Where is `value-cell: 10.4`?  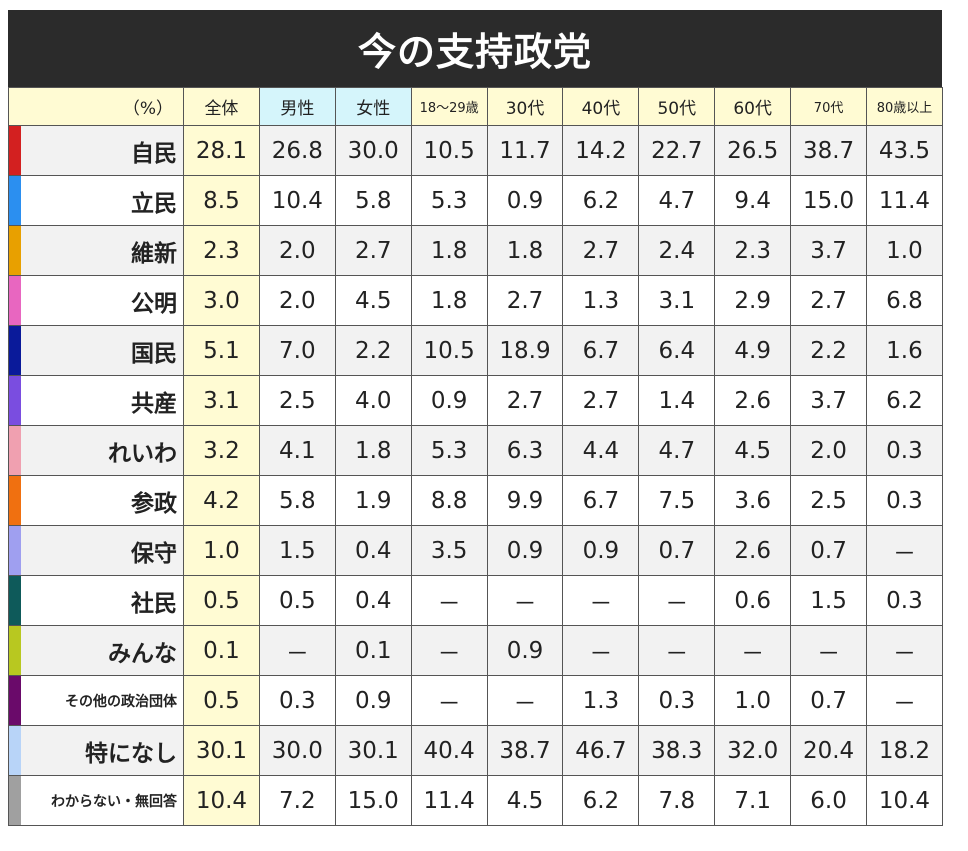
value-cell: 10.4 is located at coordinates (221, 800).